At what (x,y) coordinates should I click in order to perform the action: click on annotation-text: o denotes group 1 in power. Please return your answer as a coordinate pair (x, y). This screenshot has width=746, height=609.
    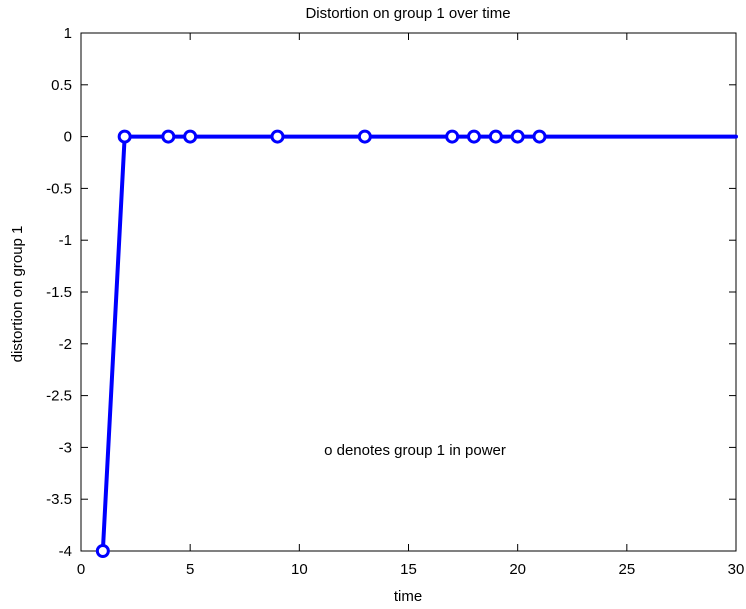
    Looking at the image, I should click on (415, 450).